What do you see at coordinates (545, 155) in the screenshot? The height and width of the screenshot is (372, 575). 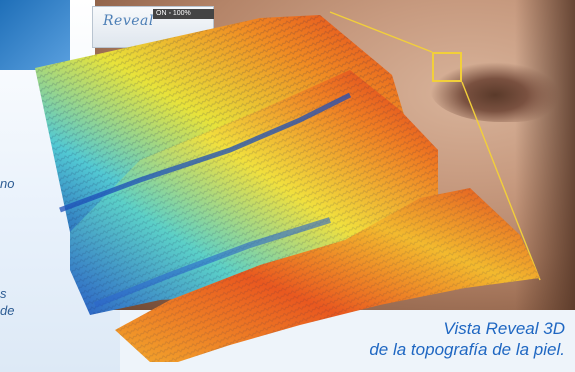 I see `hair-shadow` at bounding box center [545, 155].